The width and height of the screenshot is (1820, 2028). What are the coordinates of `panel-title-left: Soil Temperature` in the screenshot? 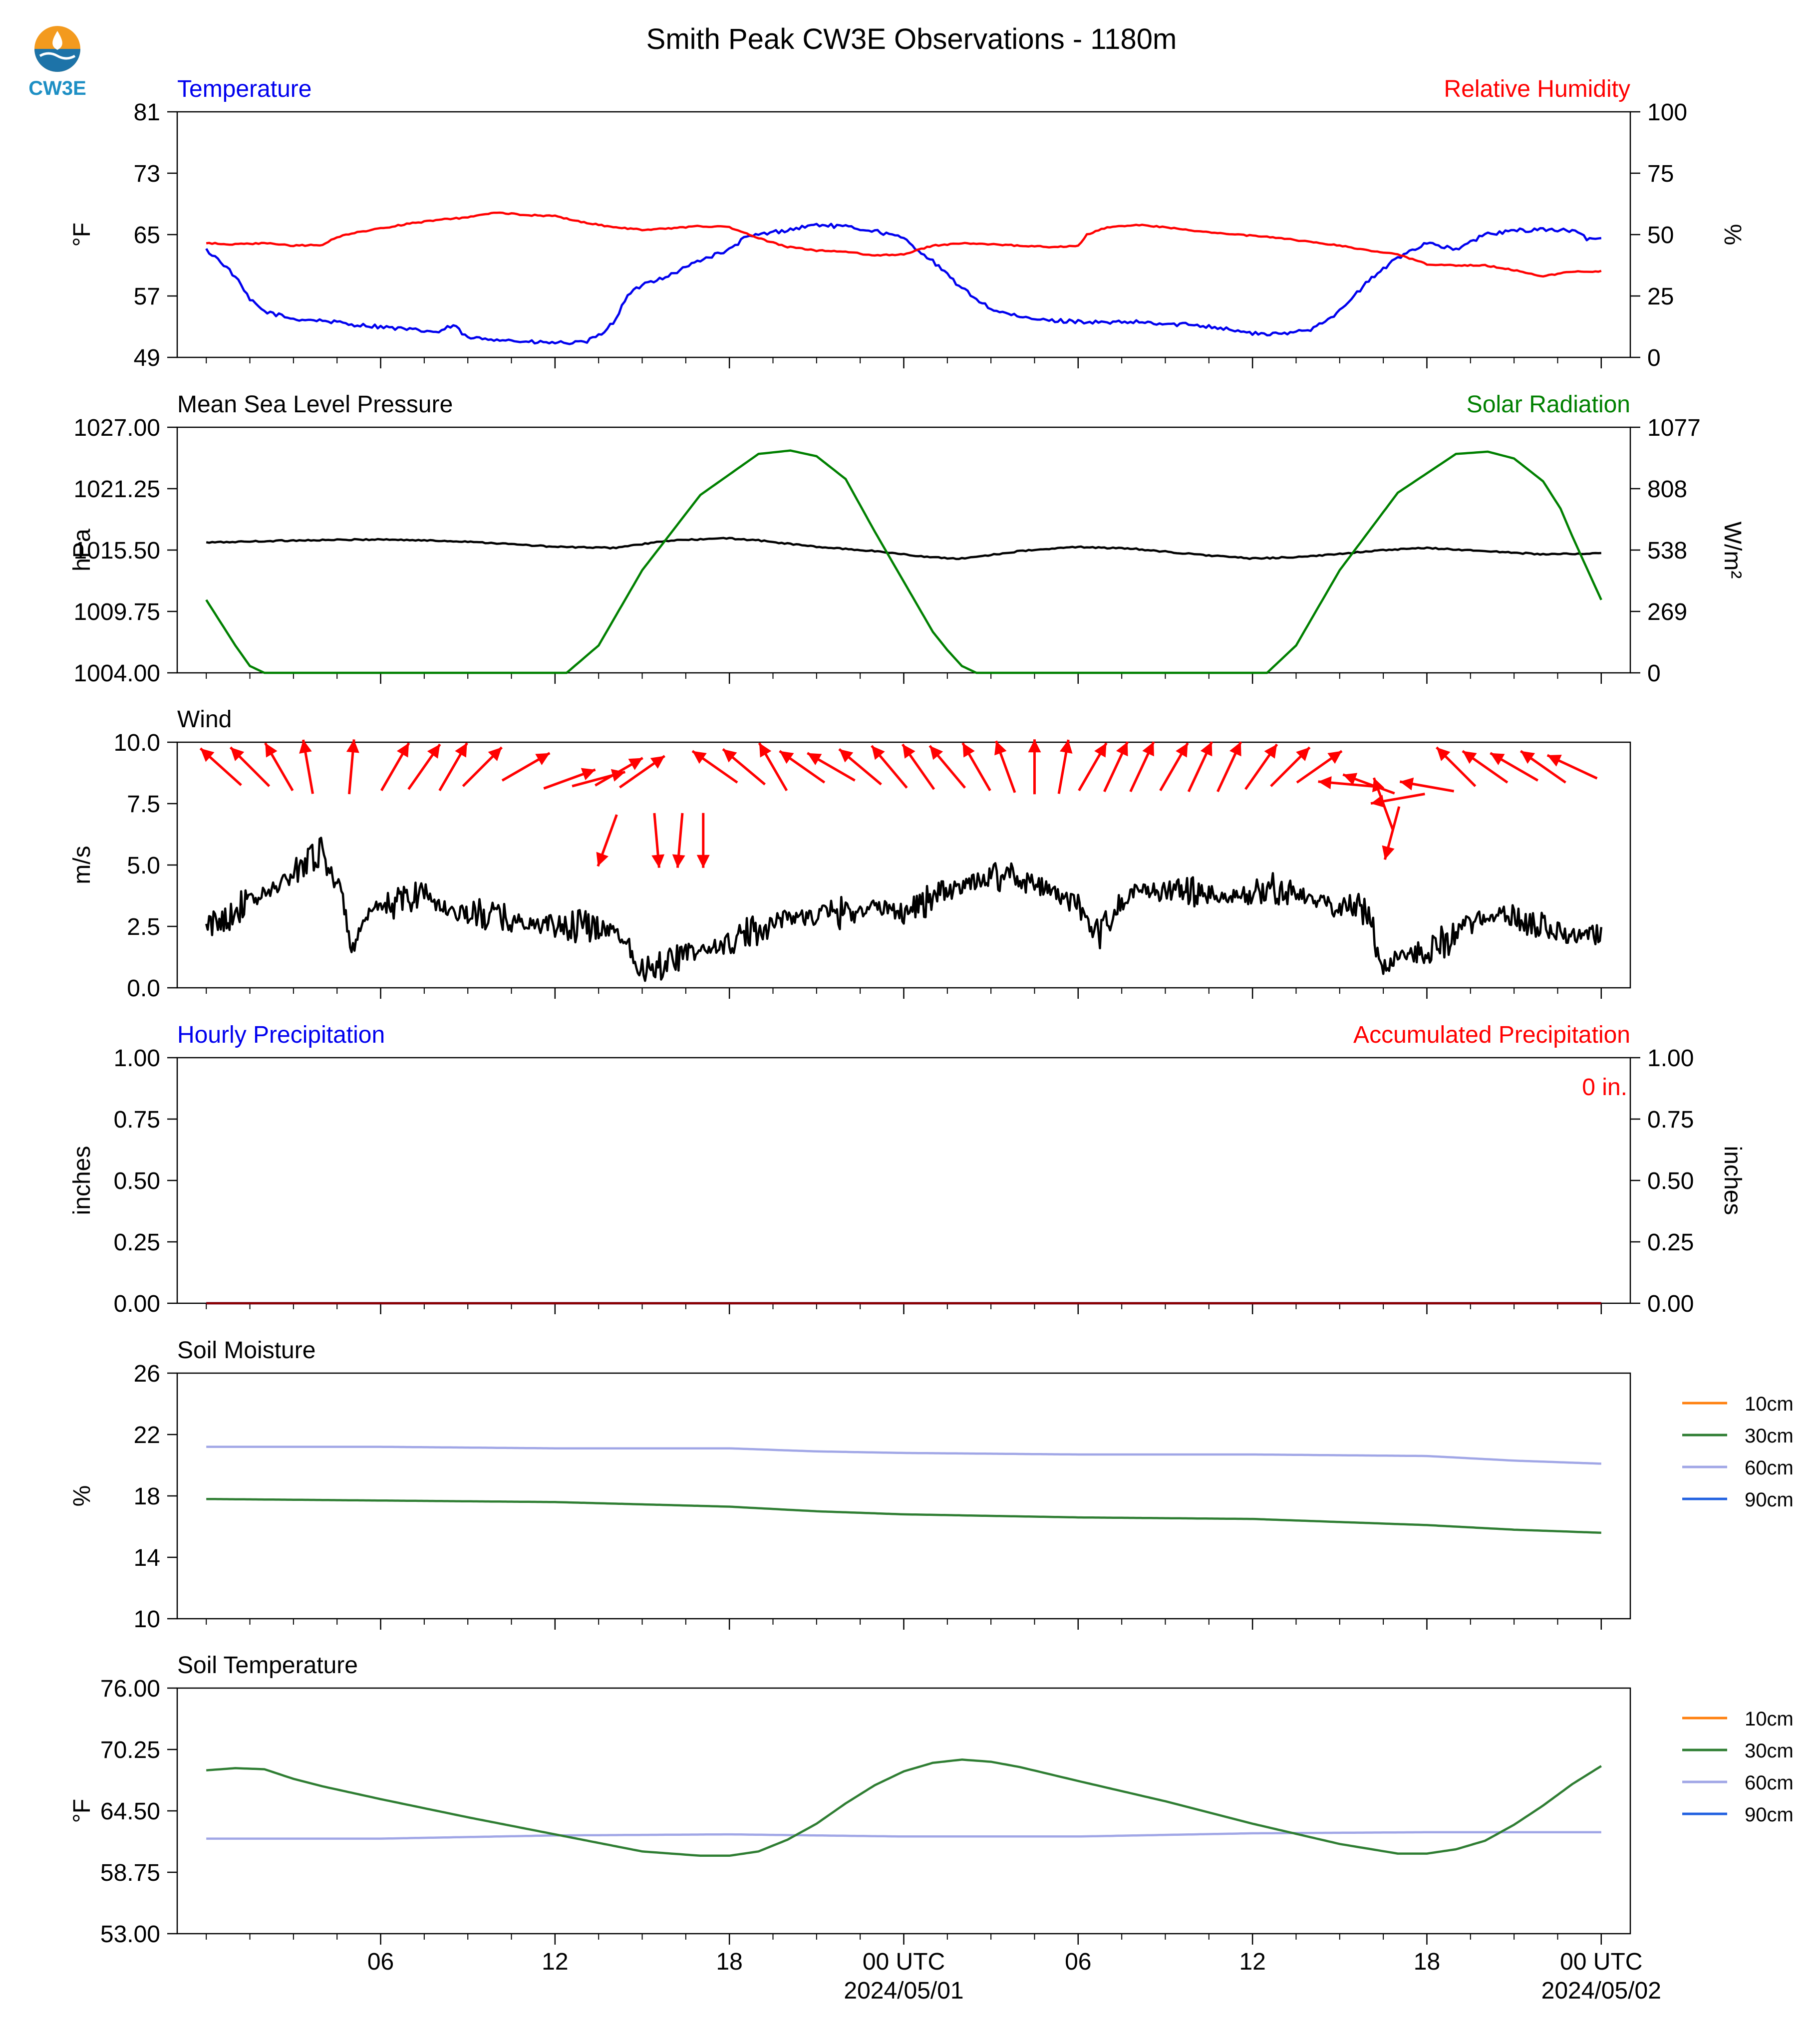 It's located at (267, 1665).